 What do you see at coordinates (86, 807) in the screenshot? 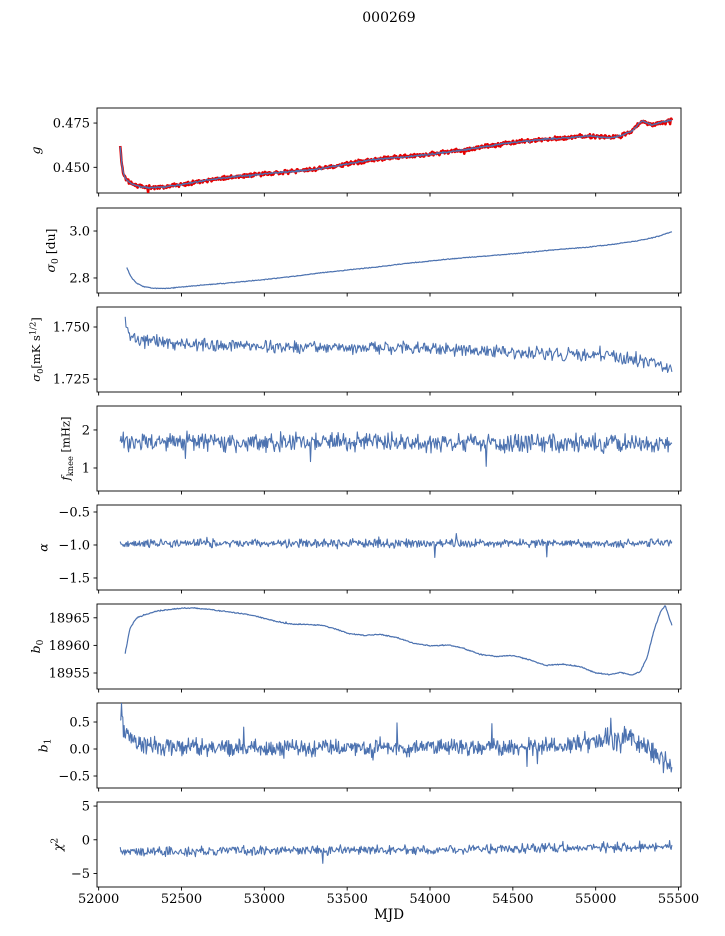
I see `y-tick-label-chi2: 5` at bounding box center [86, 807].